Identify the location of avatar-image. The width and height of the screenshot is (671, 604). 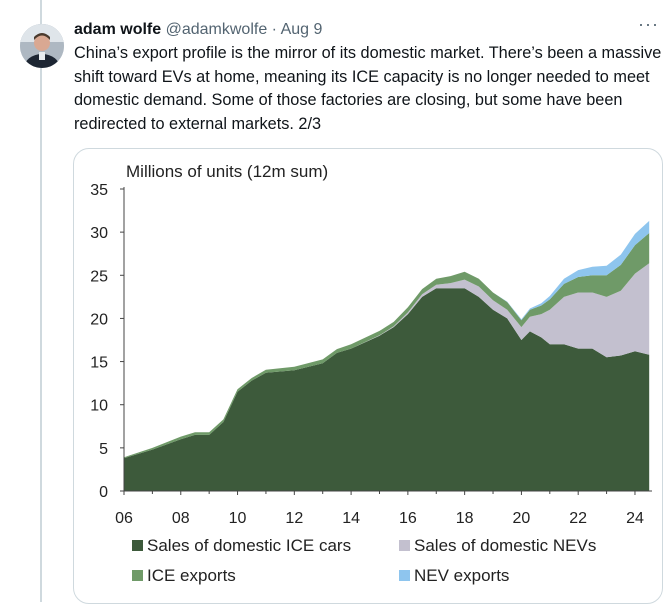
(42, 46).